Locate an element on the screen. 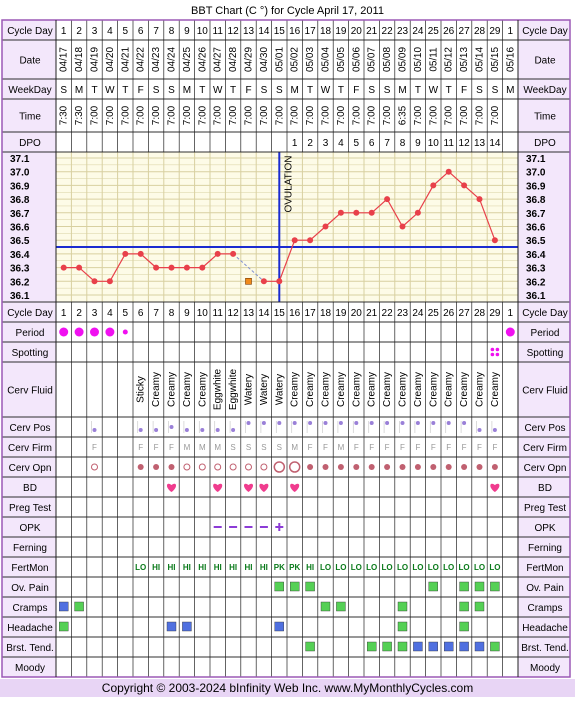 The width and height of the screenshot is (575, 702). weekday-label: W is located at coordinates (326, 90).